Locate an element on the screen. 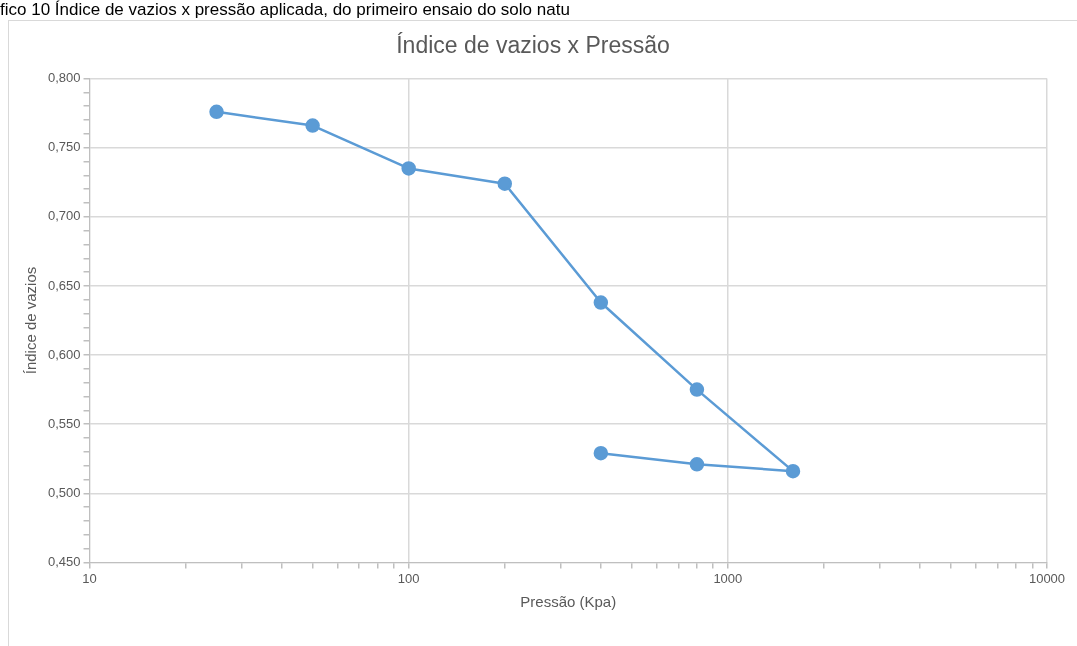  y-tick-label: 0,550 is located at coordinates (64, 423).